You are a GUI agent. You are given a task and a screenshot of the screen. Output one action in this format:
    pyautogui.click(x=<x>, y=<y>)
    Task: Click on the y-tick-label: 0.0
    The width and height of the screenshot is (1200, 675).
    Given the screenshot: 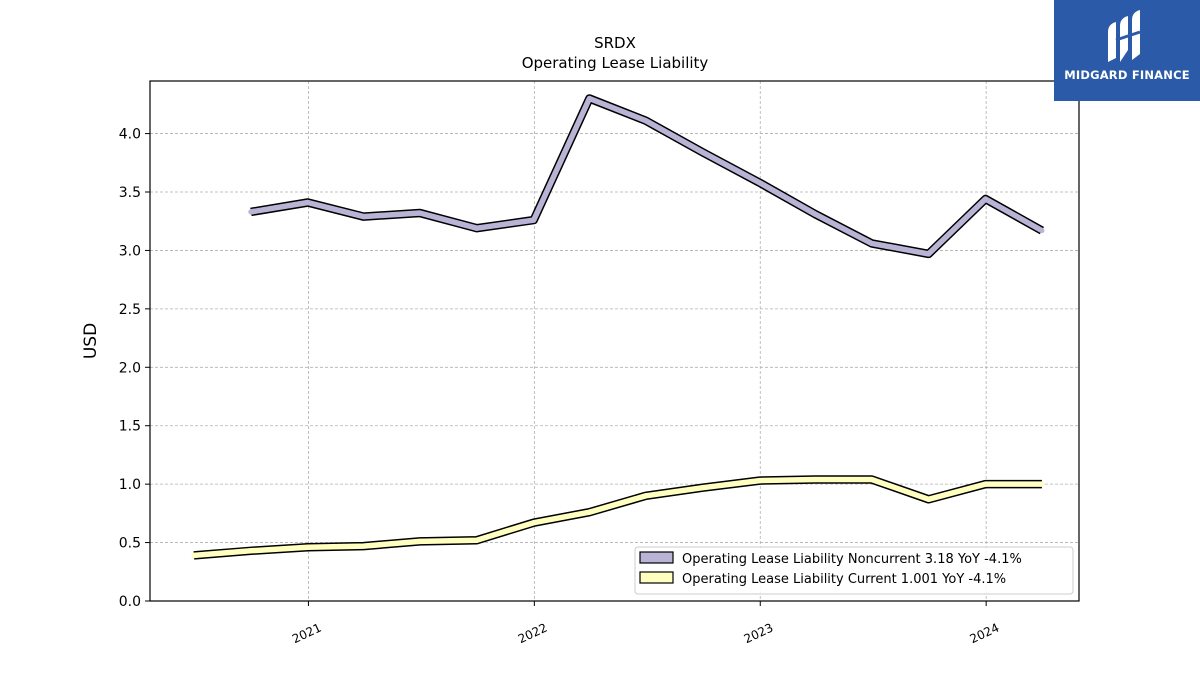 What is the action you would take?
    pyautogui.click(x=130, y=602)
    